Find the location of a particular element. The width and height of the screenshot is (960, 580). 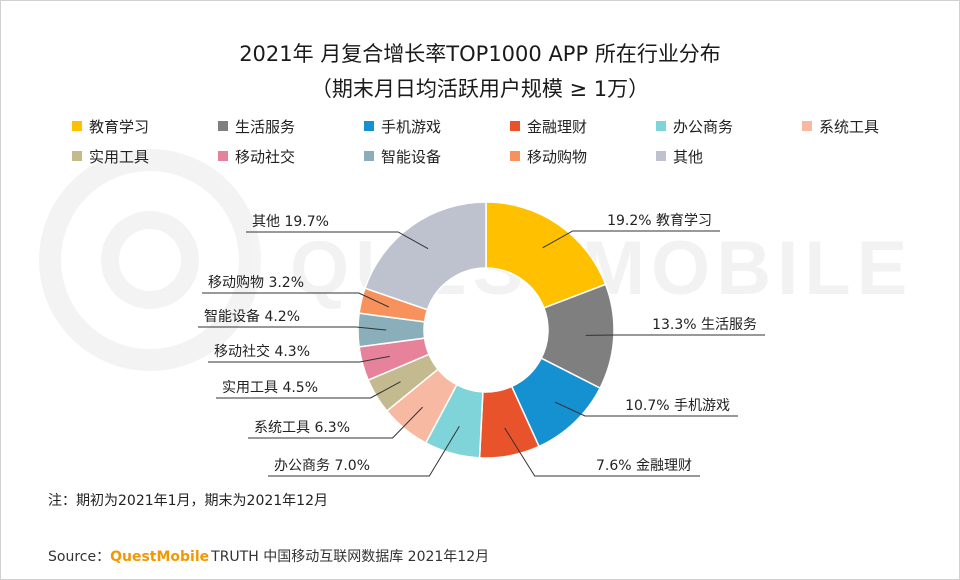

data-label: 移动购物 3.2% is located at coordinates (256, 283).